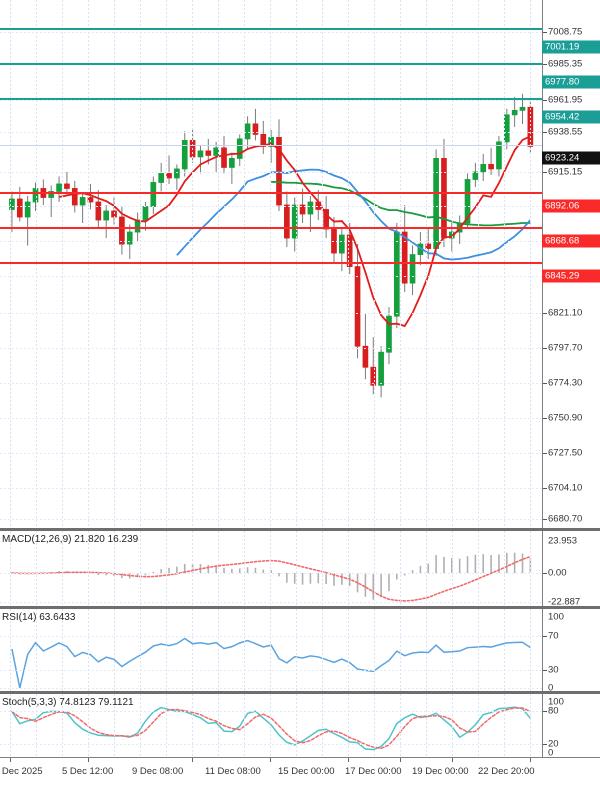 Image resolution: width=600 pixels, height=785 pixels. What do you see at coordinates (565, 313) in the screenshot?
I see `price-tick: 6821.10` at bounding box center [565, 313].